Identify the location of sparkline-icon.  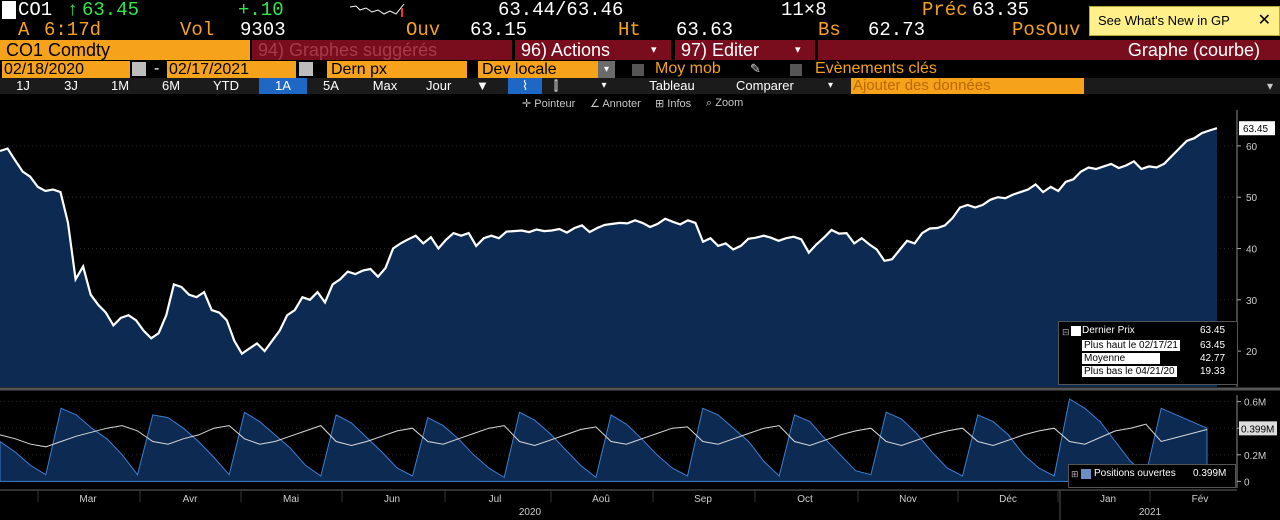
(377, 10).